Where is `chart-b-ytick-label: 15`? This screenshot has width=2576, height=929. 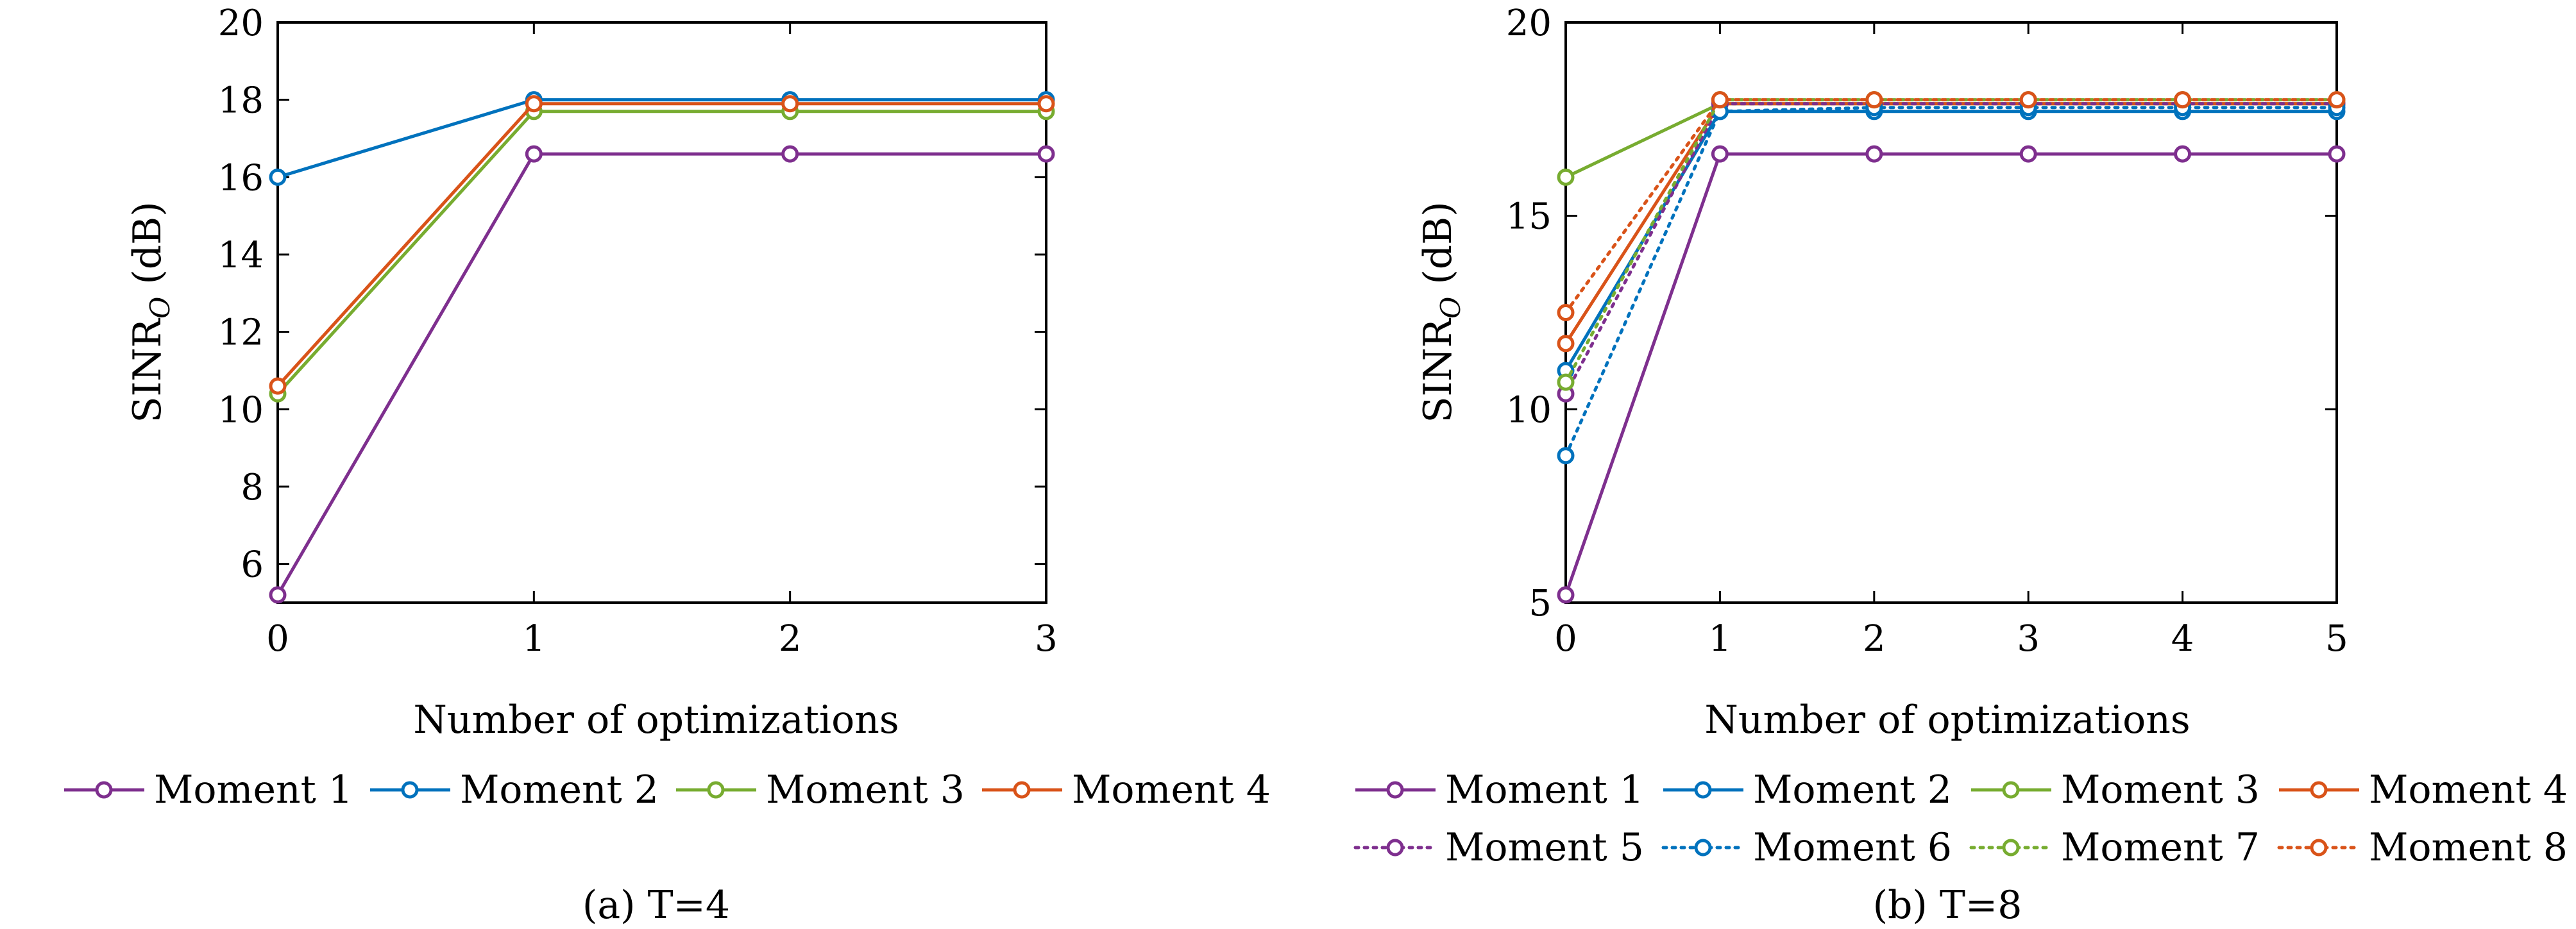
chart-b-ytick-label: 15 is located at coordinates (1529, 217).